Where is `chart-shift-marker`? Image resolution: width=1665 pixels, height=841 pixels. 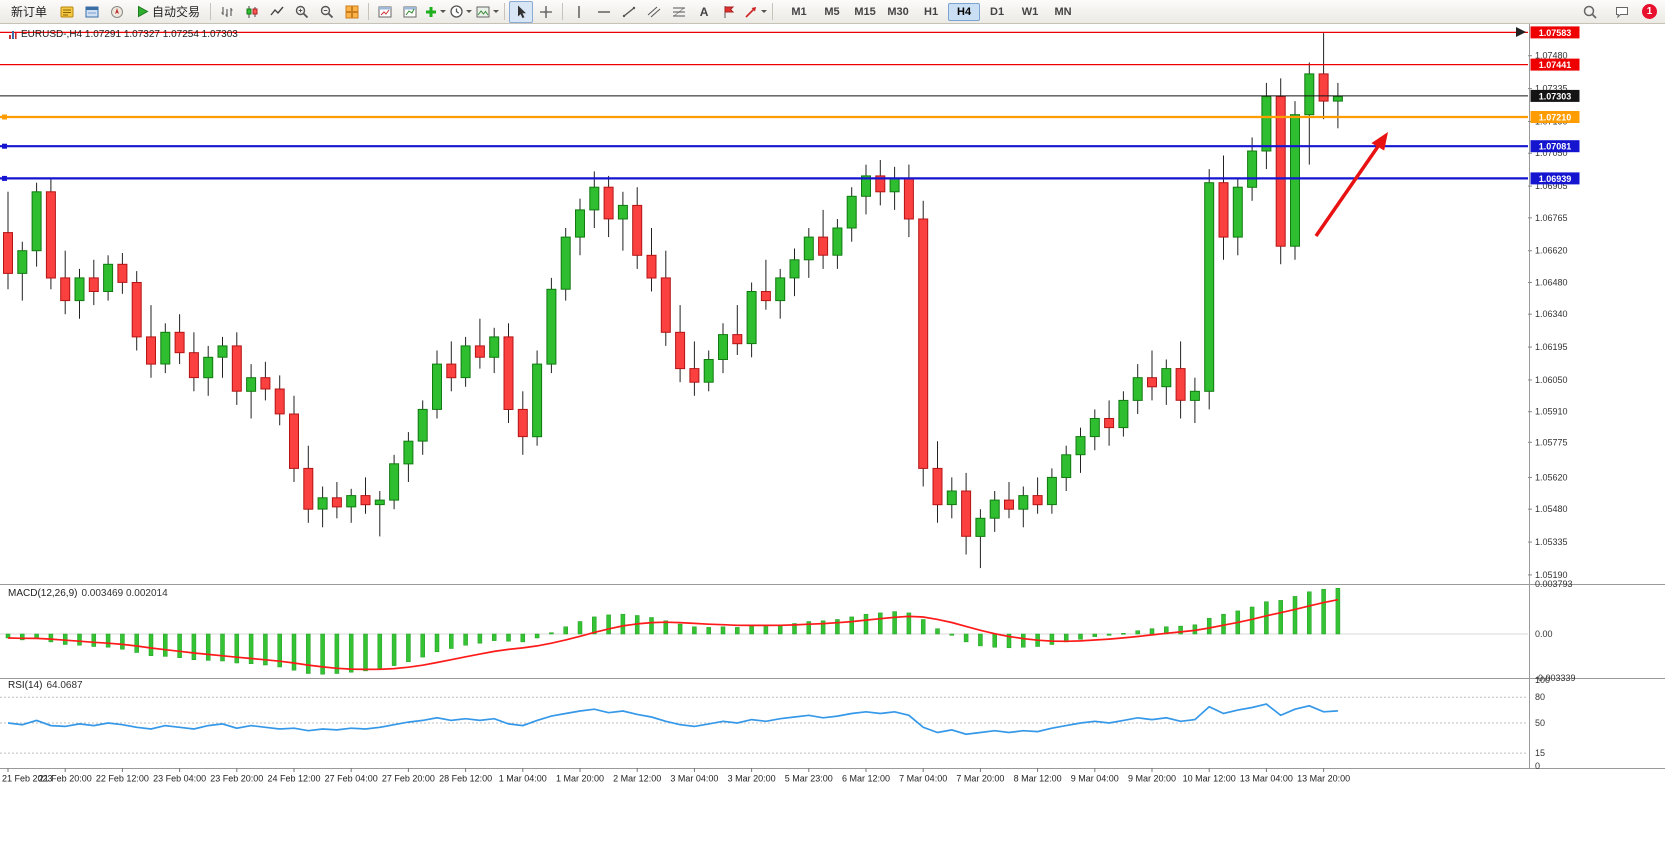
chart-shift-marker is located at coordinates (1521, 32).